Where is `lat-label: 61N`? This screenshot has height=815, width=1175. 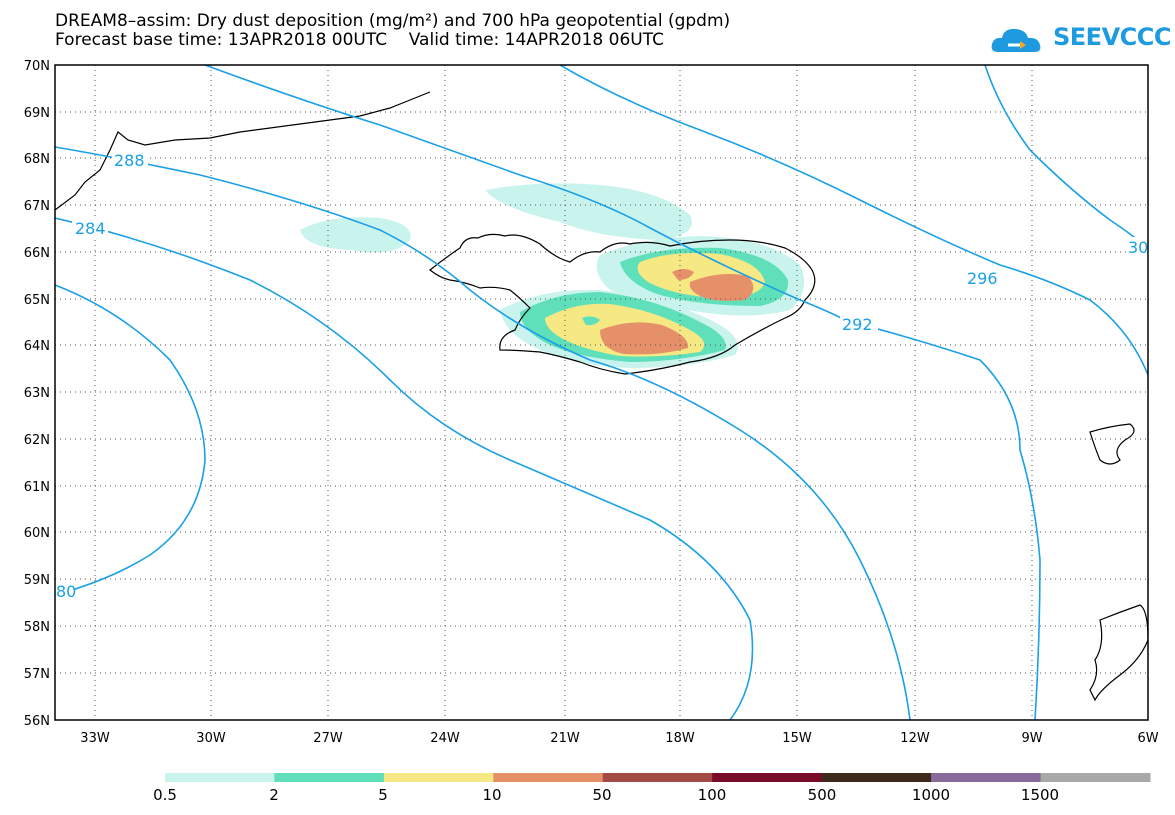
lat-label: 61N is located at coordinates (37, 487).